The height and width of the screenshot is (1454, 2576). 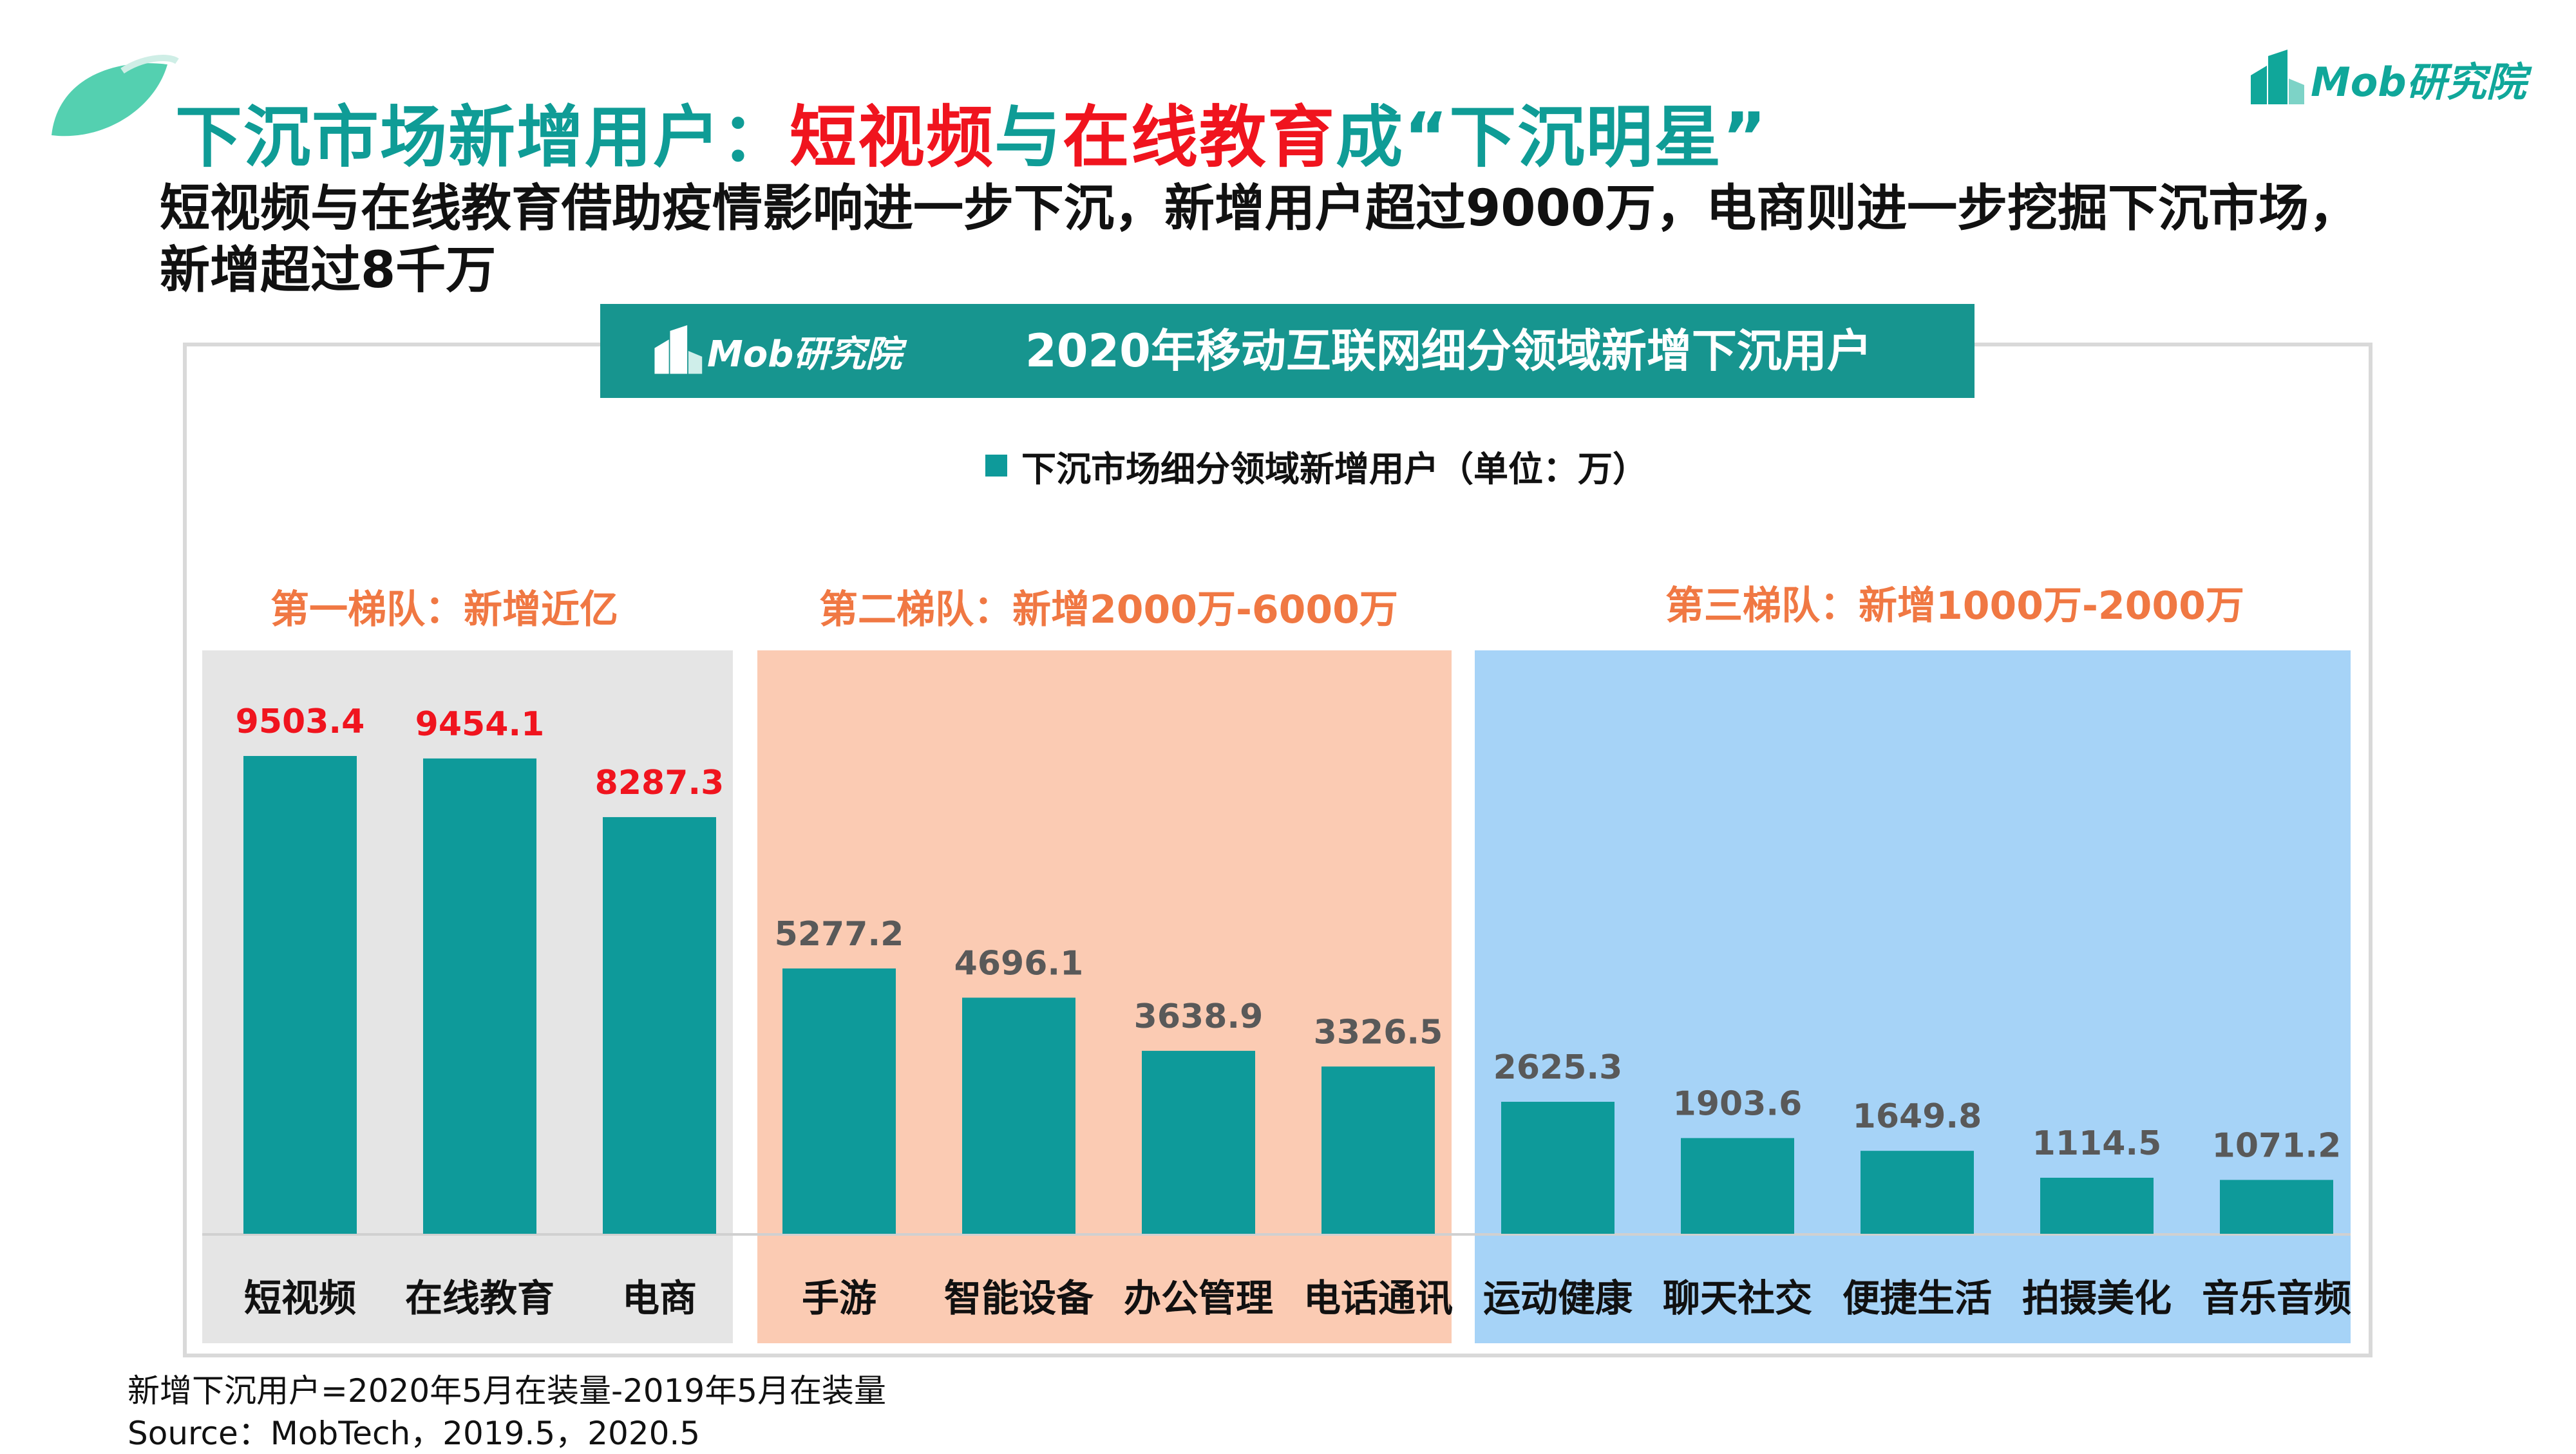 What do you see at coordinates (1019, 963) in the screenshot?
I see `bar-value-label-5: 4696.1` at bounding box center [1019, 963].